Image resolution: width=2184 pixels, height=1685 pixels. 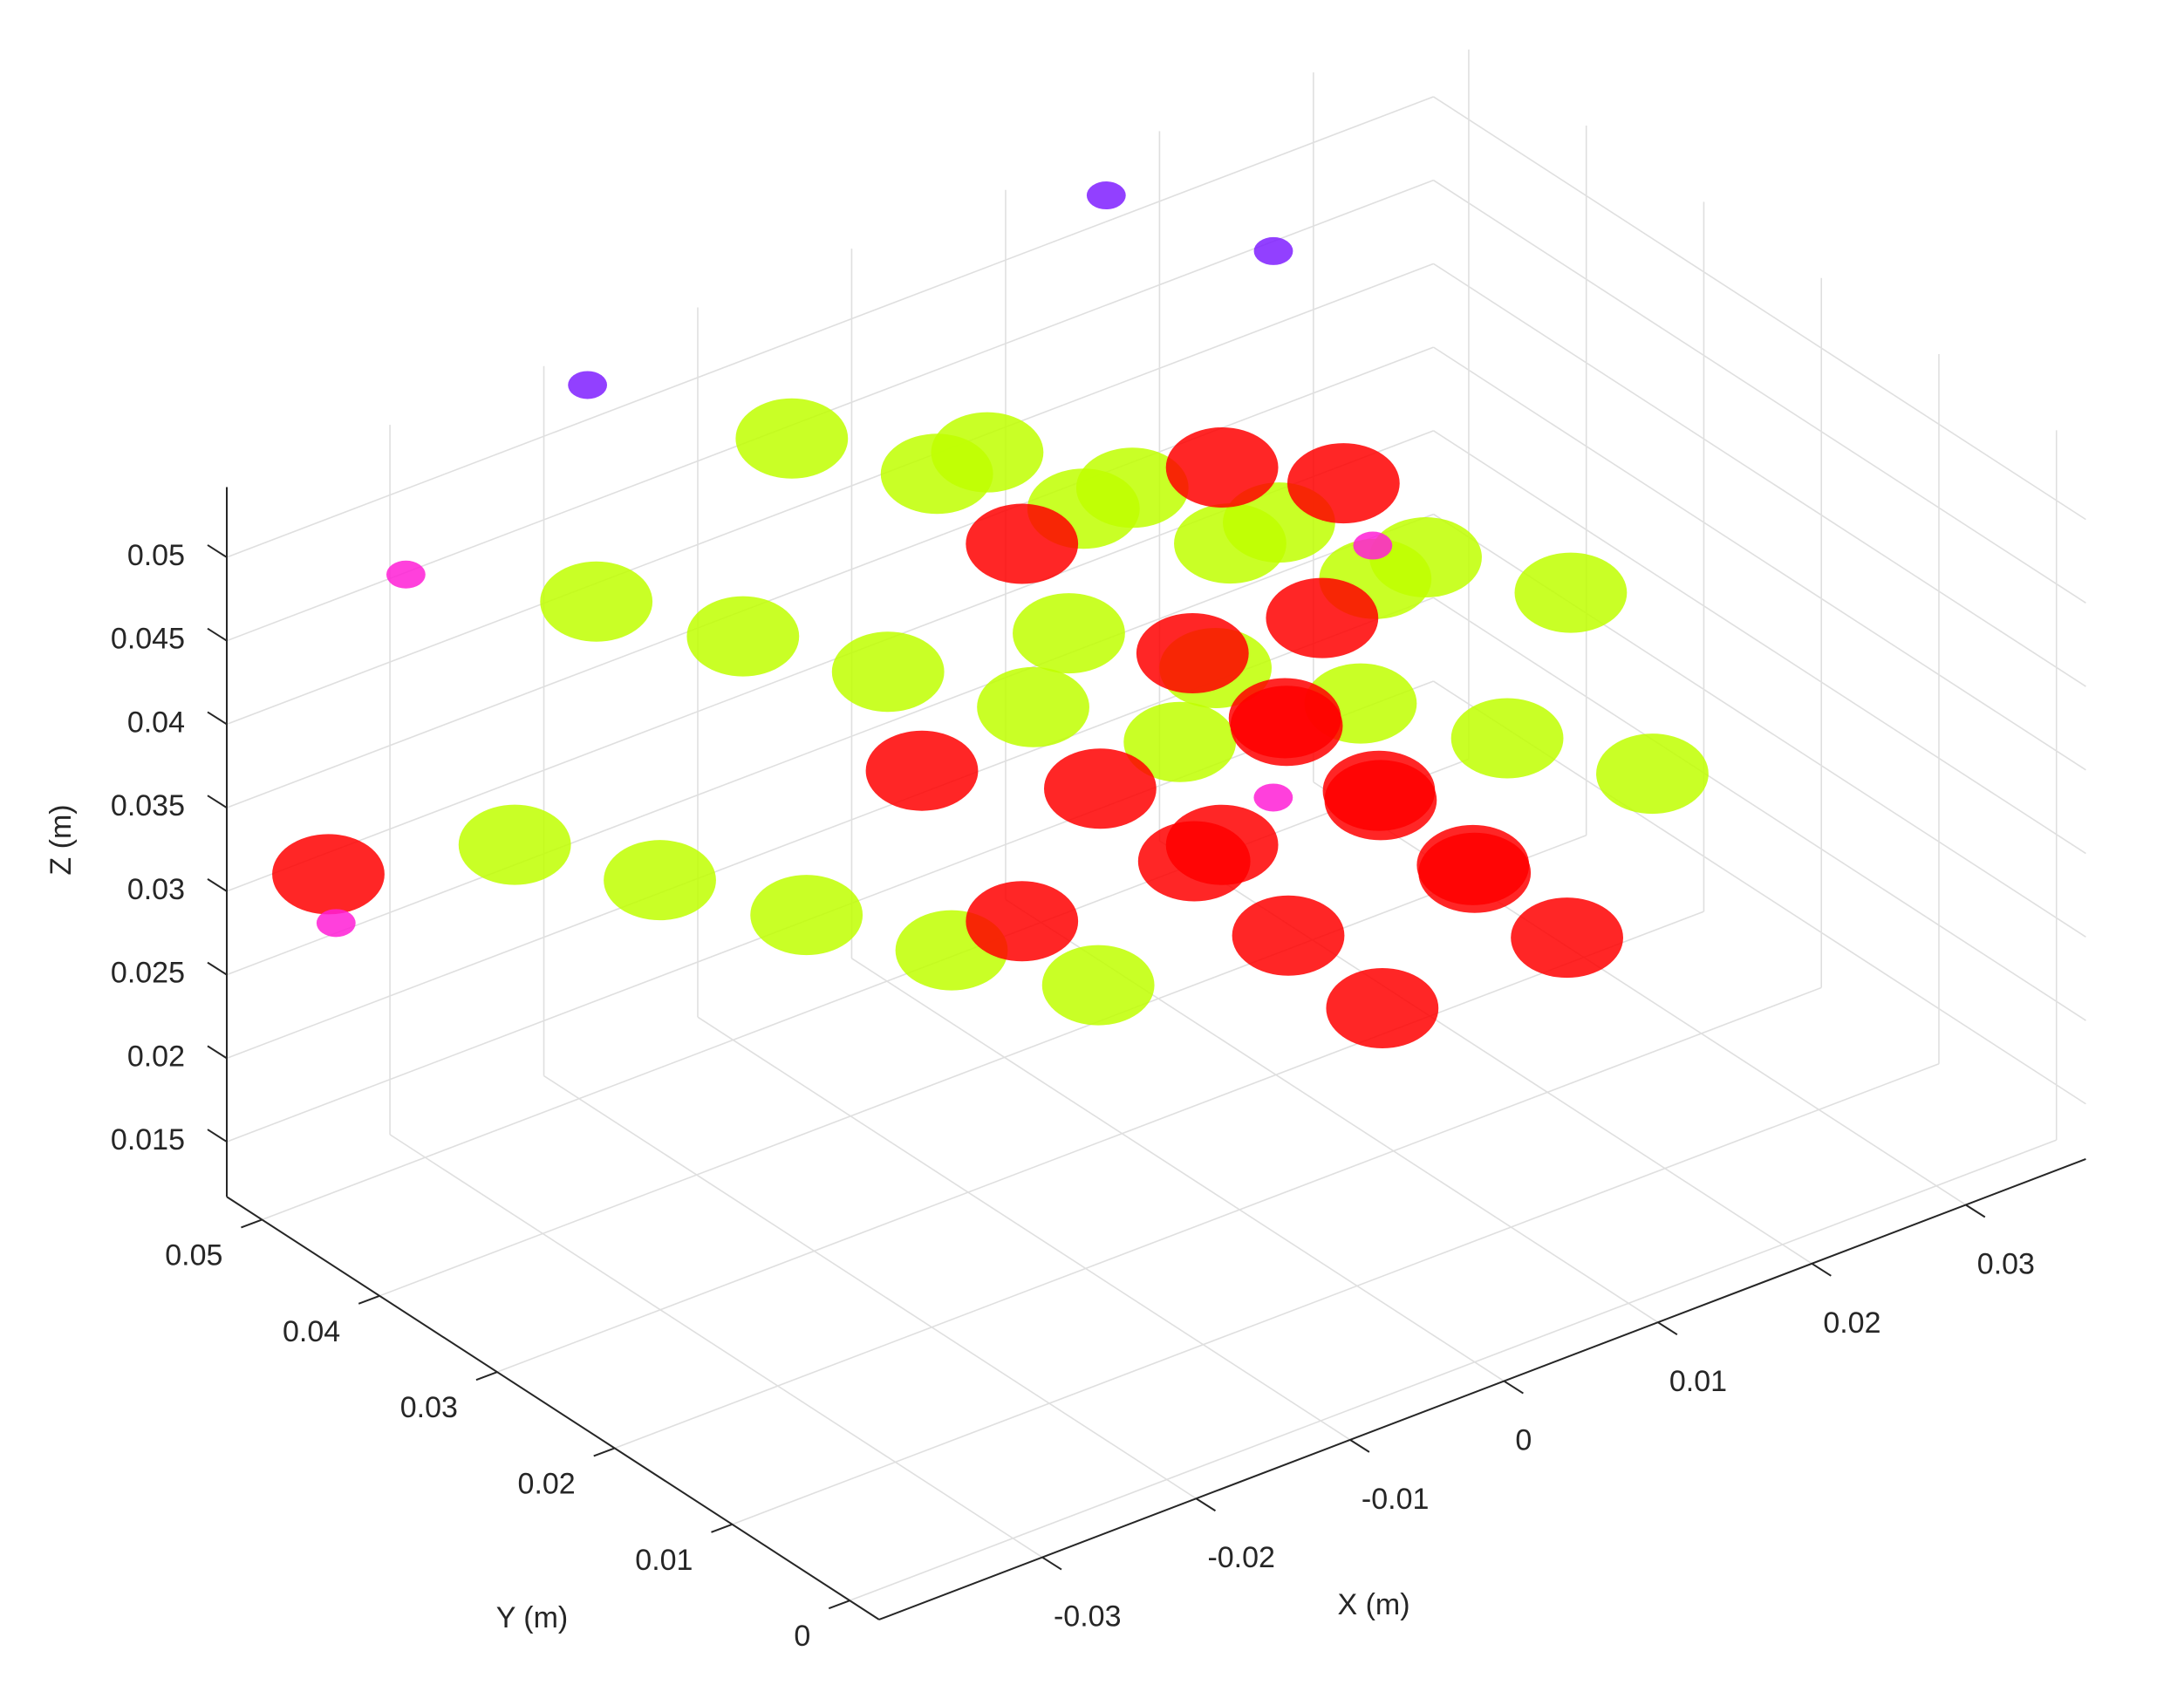 I want to click on x-tick-label: 0.02, so click(x=1851, y=1323).